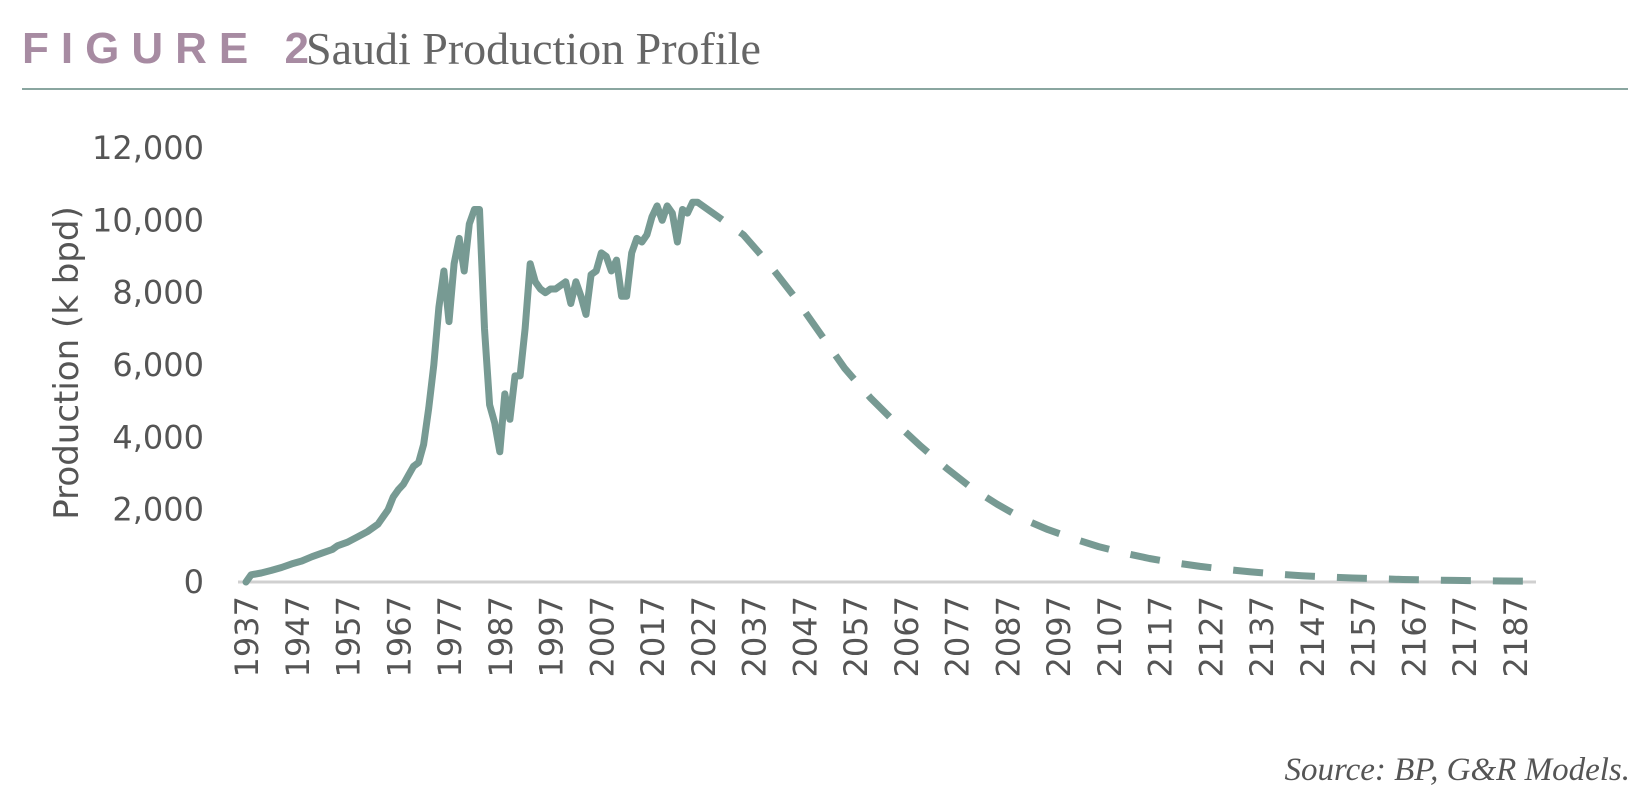 The width and height of the screenshot is (1650, 800). I want to click on x-tick-label: 2167, so click(1414, 636).